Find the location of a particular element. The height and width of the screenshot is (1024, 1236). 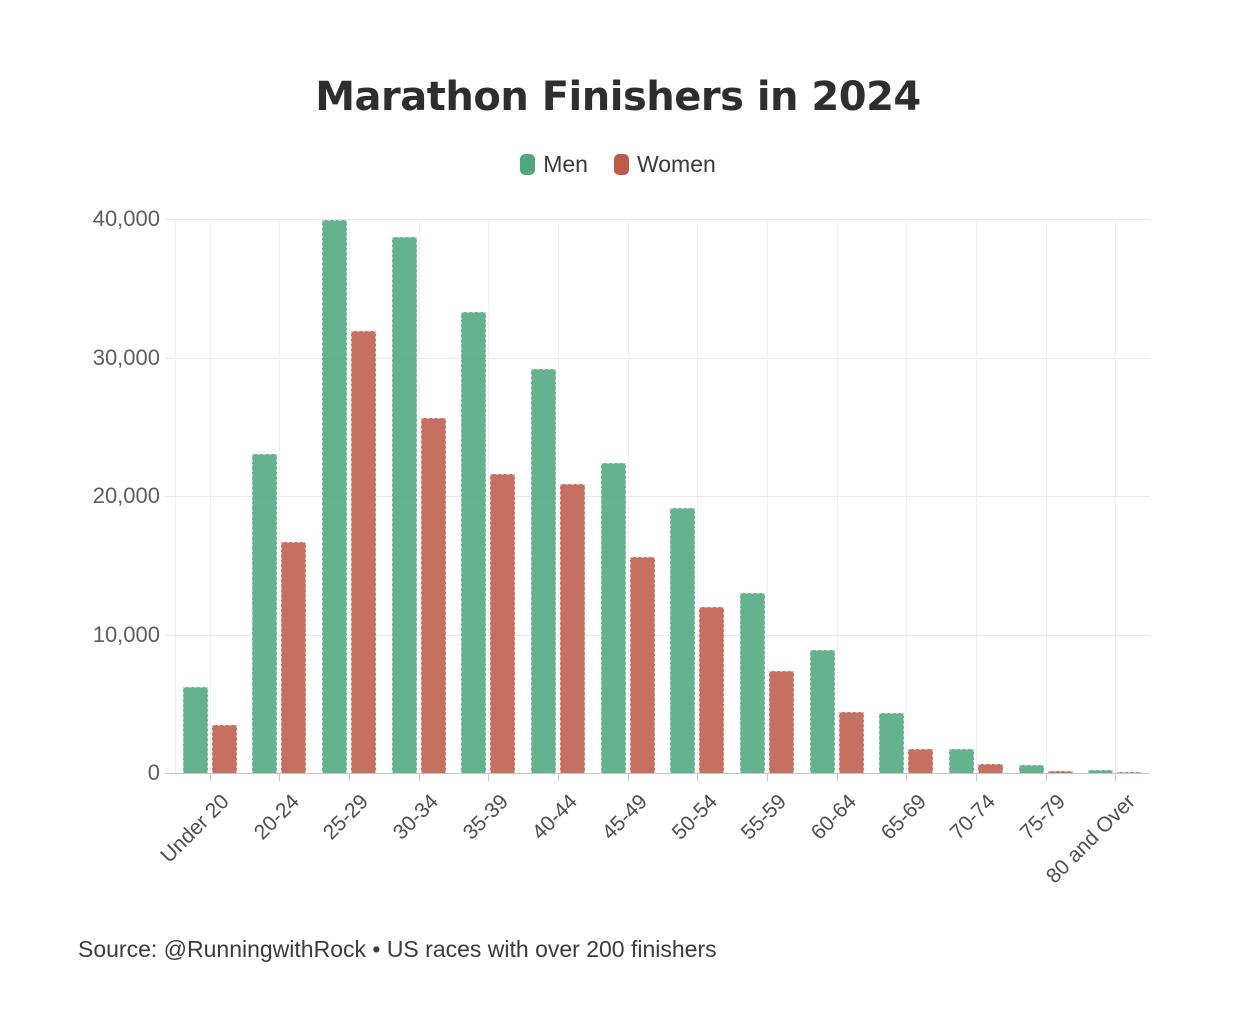

x-tick-label: 75-79 is located at coordinates (1042, 817).